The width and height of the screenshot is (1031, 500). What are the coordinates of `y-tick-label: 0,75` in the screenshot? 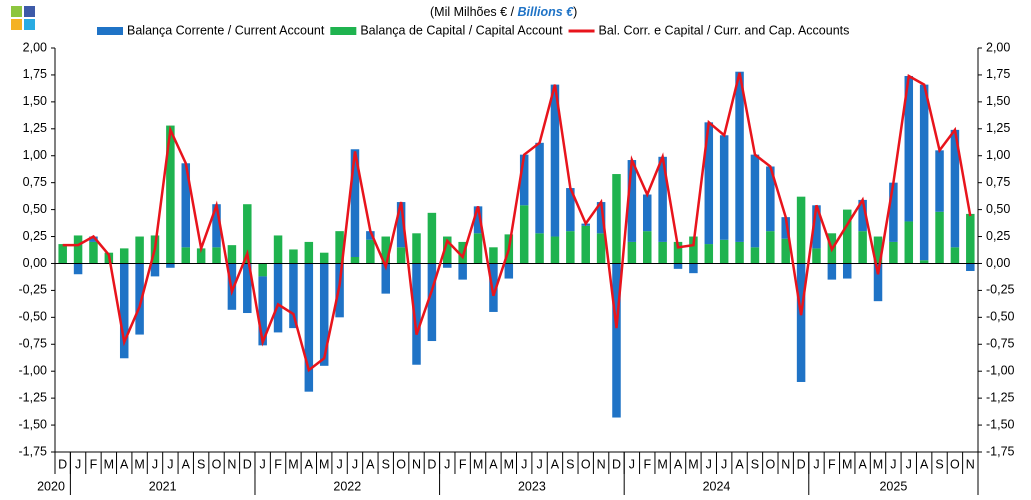 It's located at (35, 182).